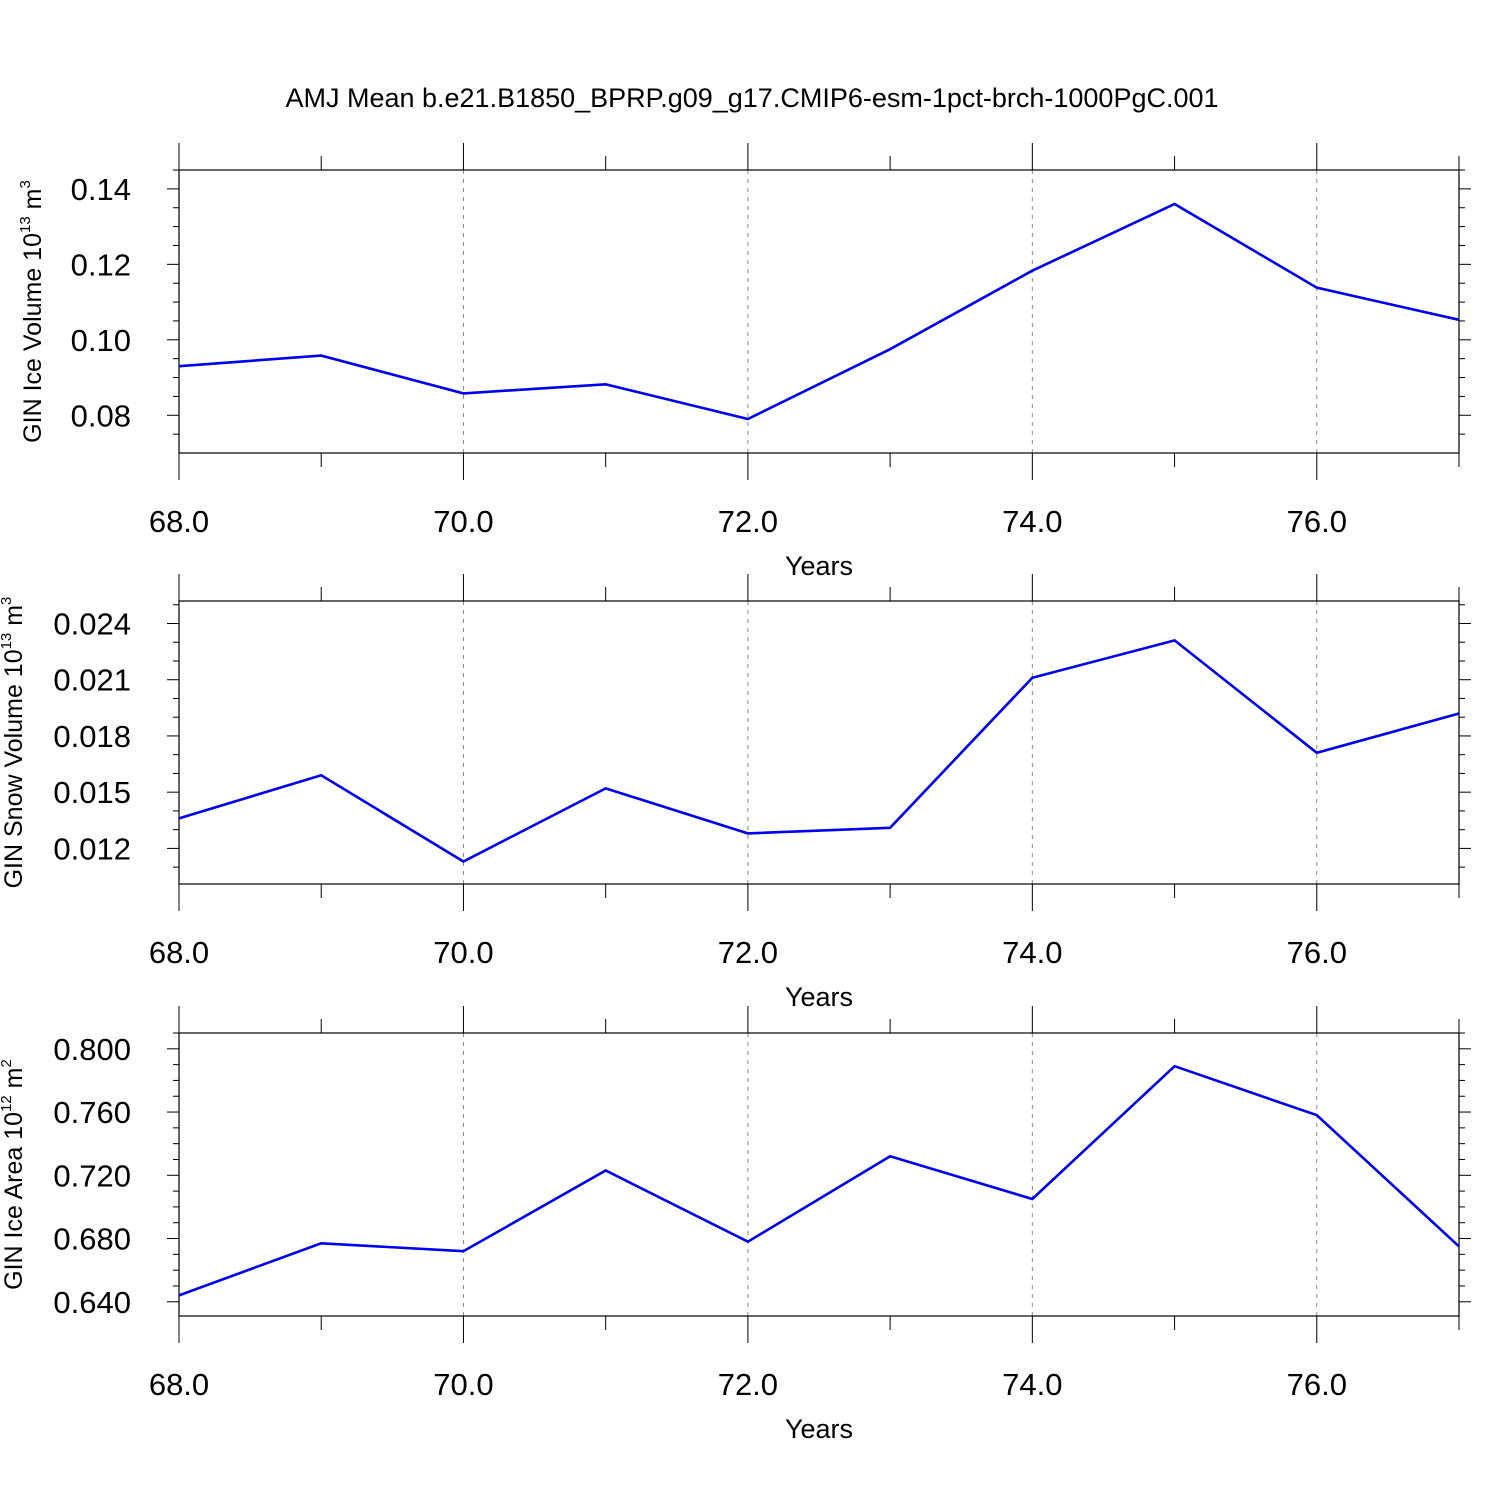  I want to click on y-tick-label: 0.08, so click(101, 415).